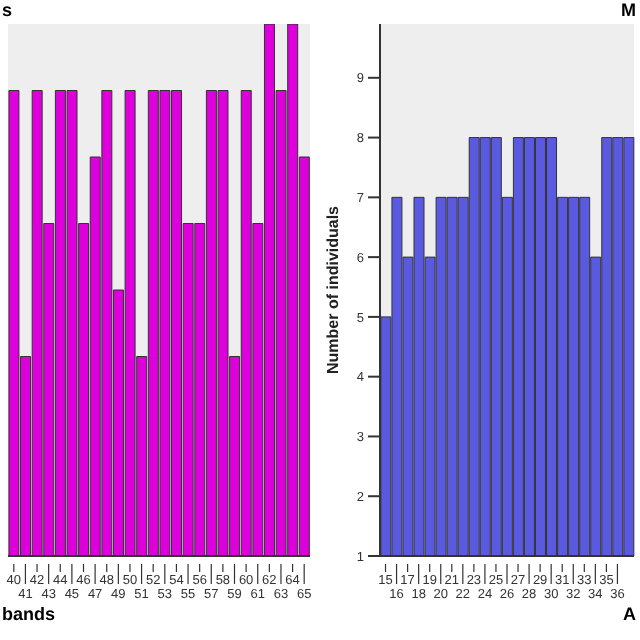 This screenshot has width=640, height=640. I want to click on x-axis-title: A, so click(629, 614).